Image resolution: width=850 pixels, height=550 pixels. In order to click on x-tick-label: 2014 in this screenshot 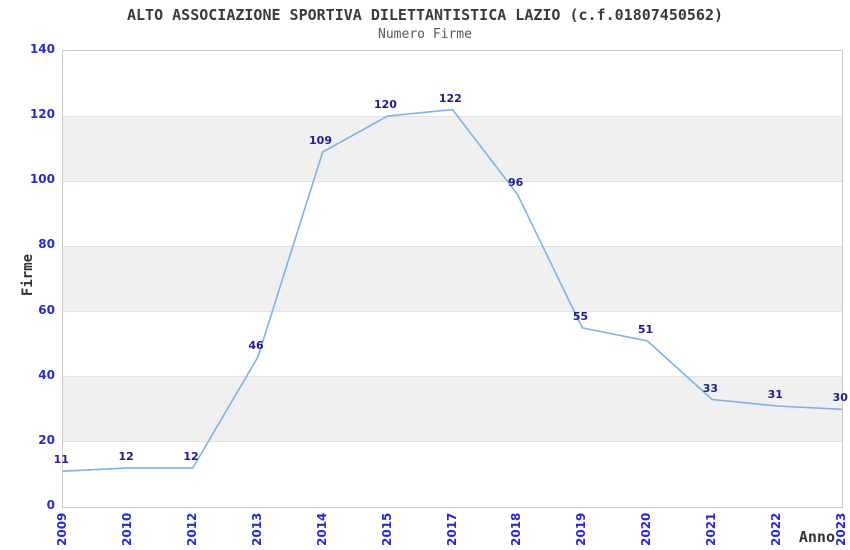, I will do `click(321, 529)`.